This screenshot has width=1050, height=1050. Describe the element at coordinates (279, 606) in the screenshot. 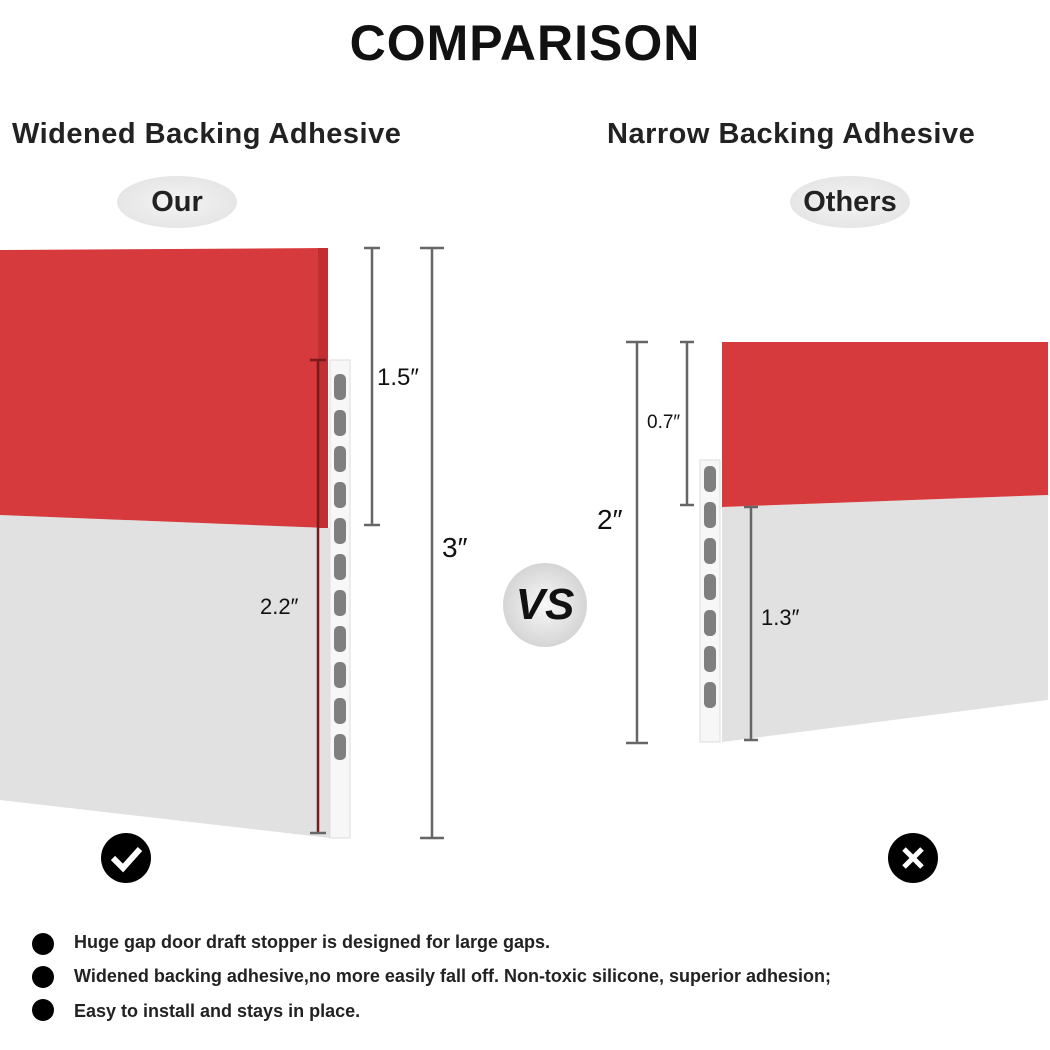

I see `left-adhesive-dim: 2.2″` at that location.